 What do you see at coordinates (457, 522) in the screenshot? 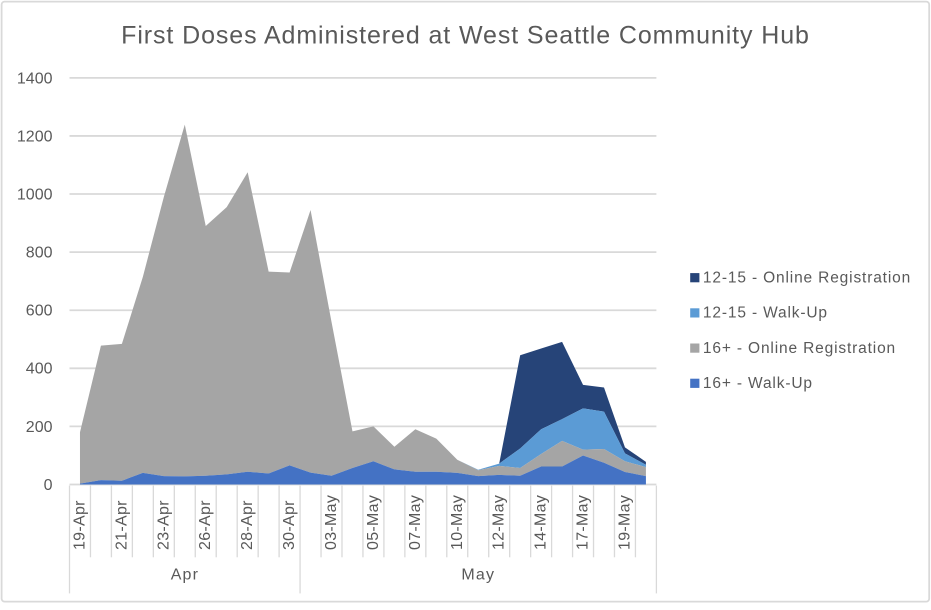
I see `svg-text: 10-May` at bounding box center [457, 522].